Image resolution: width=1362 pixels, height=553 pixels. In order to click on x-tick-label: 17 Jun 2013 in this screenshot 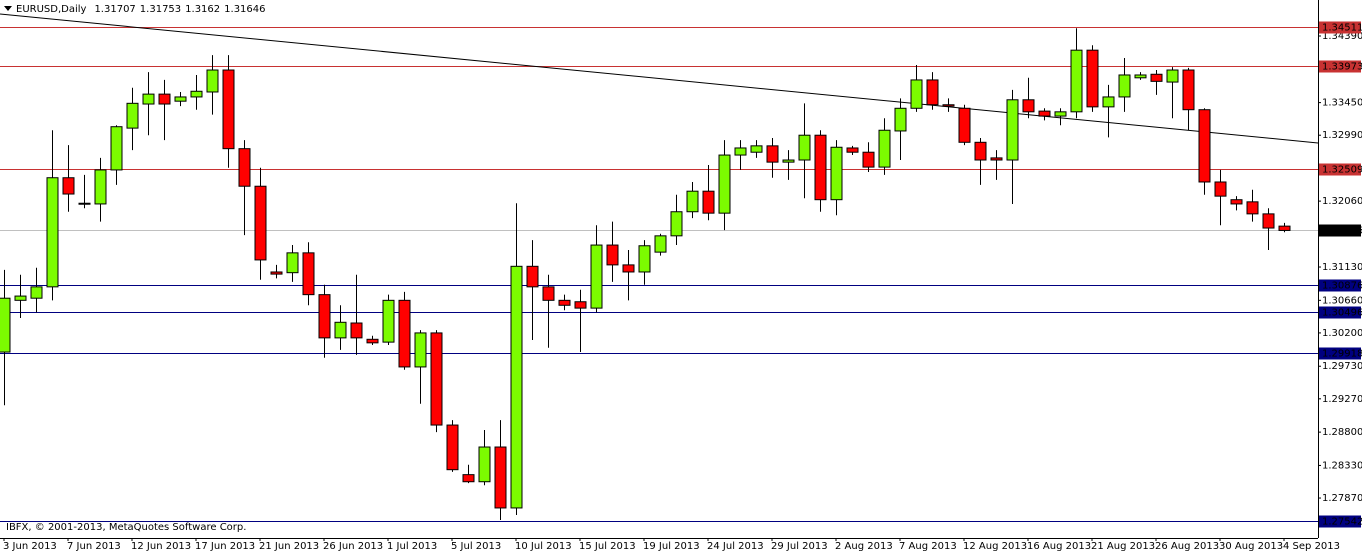, I will do `click(225, 546)`.